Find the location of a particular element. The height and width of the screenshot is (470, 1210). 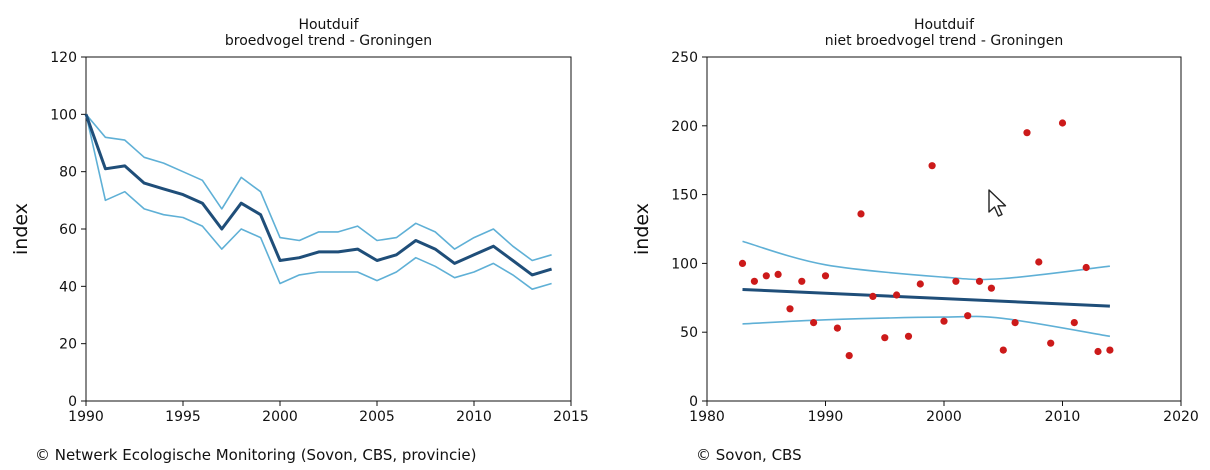

left-xtick-label: 1990 is located at coordinates (86, 417).